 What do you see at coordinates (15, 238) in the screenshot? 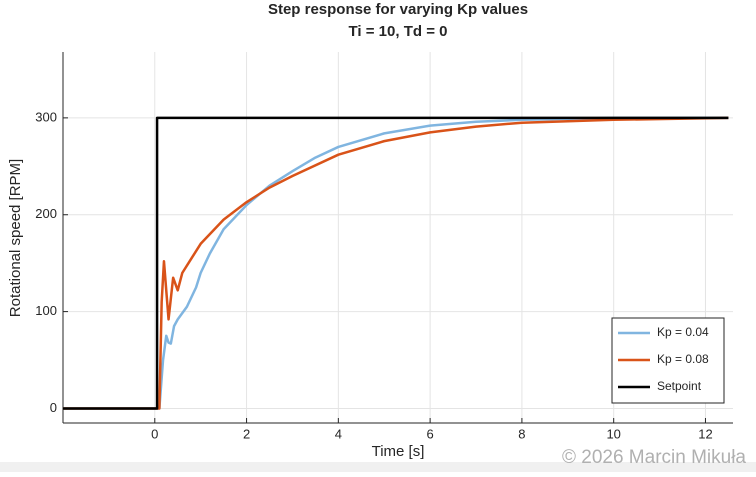
I see `y-axis-label: Rotational speed [RPM]` at bounding box center [15, 238].